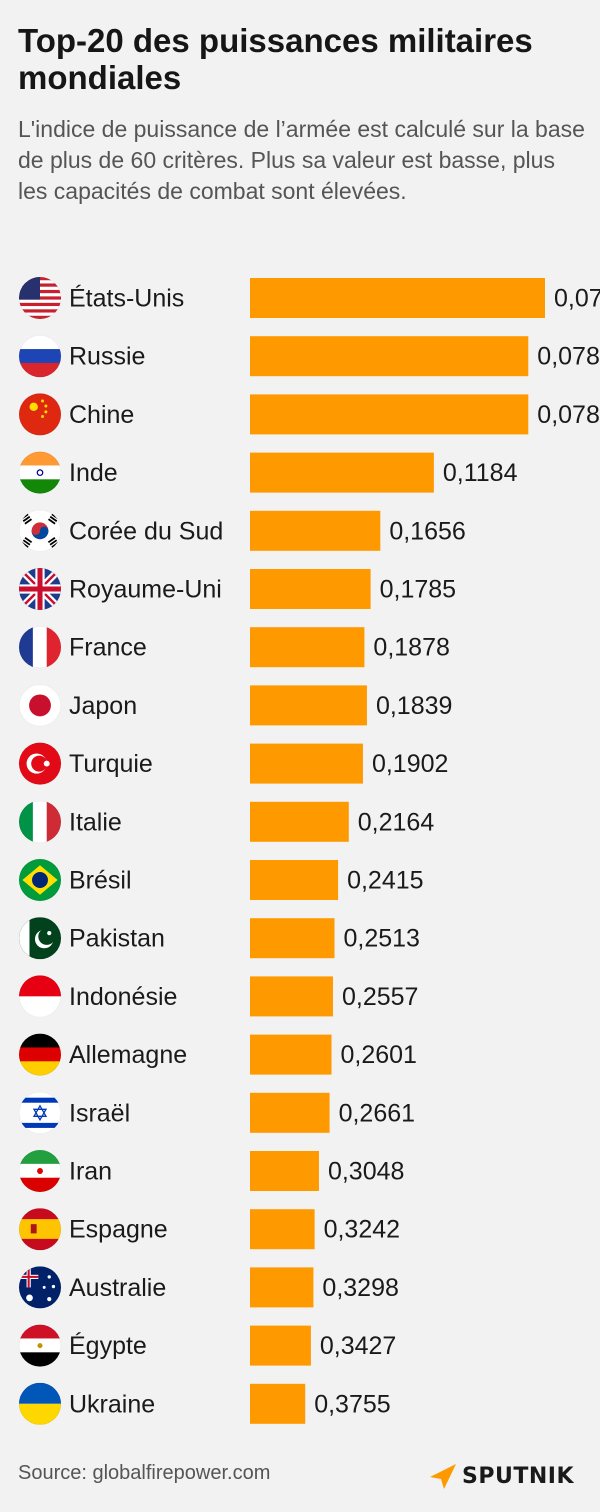  I want to click on indonesia-flag-icon, so click(40, 996).